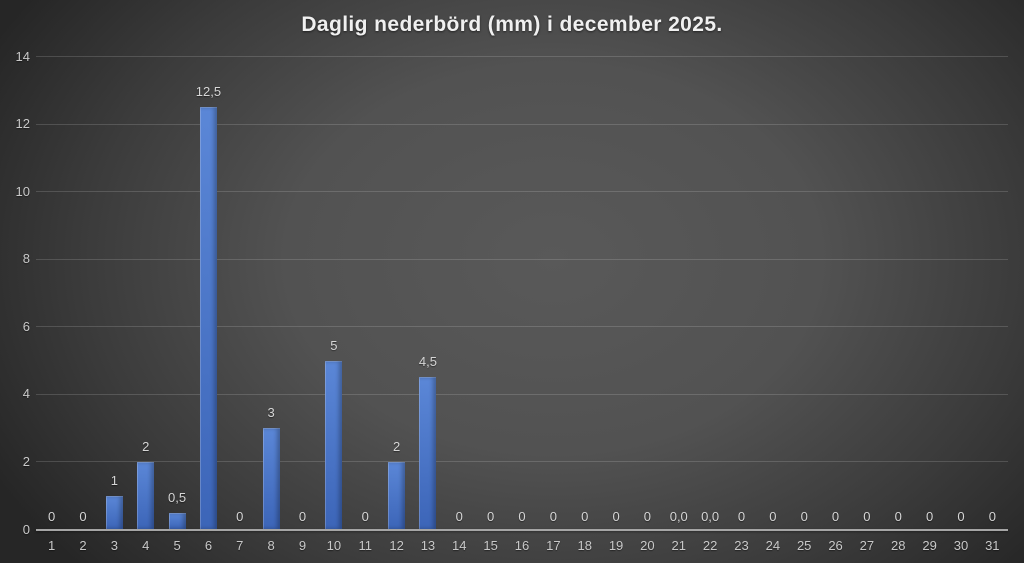  What do you see at coordinates (961, 545) in the screenshot?
I see `x-axis-tick-label: 30` at bounding box center [961, 545].